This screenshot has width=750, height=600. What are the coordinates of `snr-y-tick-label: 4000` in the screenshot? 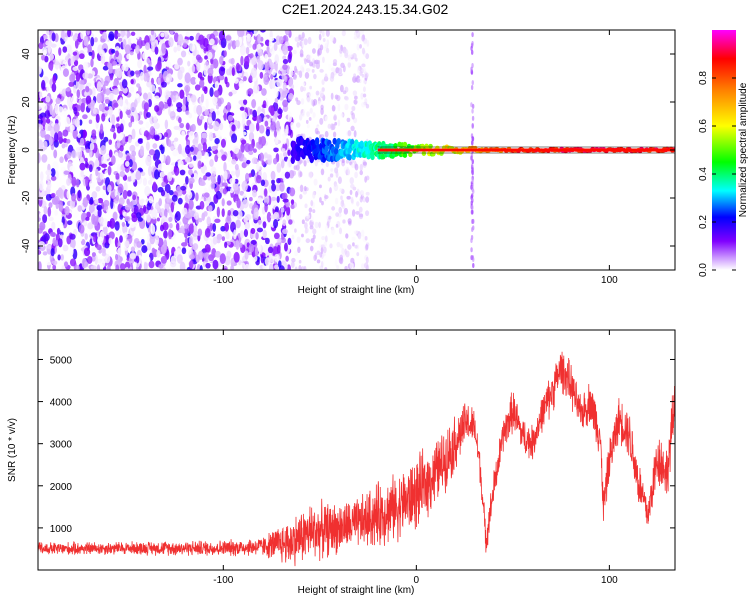 It's located at (61, 403).